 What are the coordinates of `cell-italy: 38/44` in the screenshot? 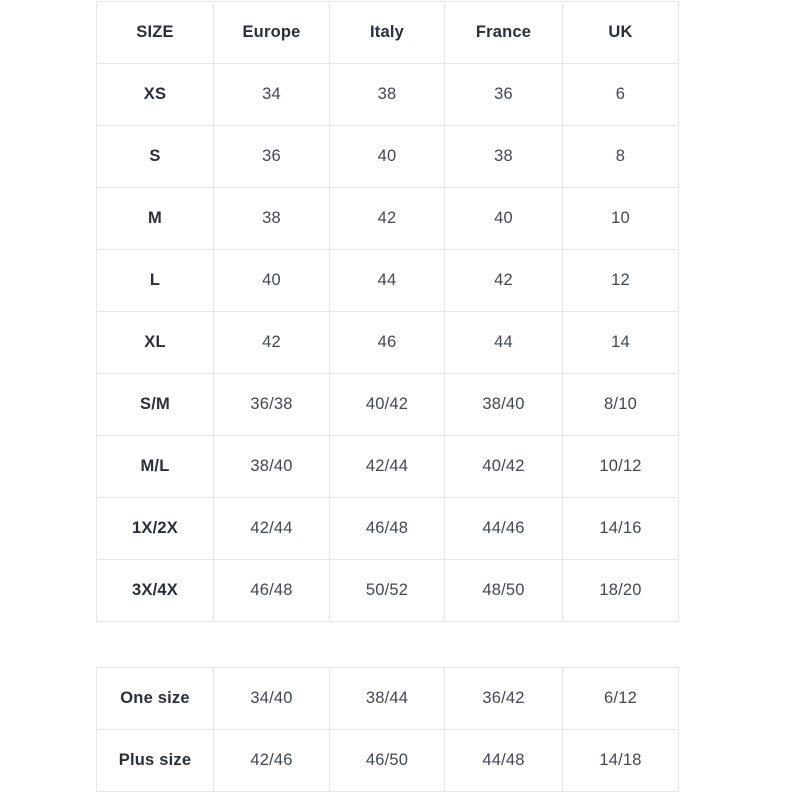 It's located at (387, 698).